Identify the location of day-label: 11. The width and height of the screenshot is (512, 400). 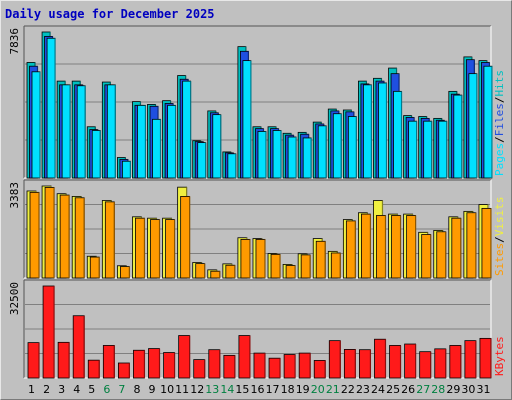
(182, 389).